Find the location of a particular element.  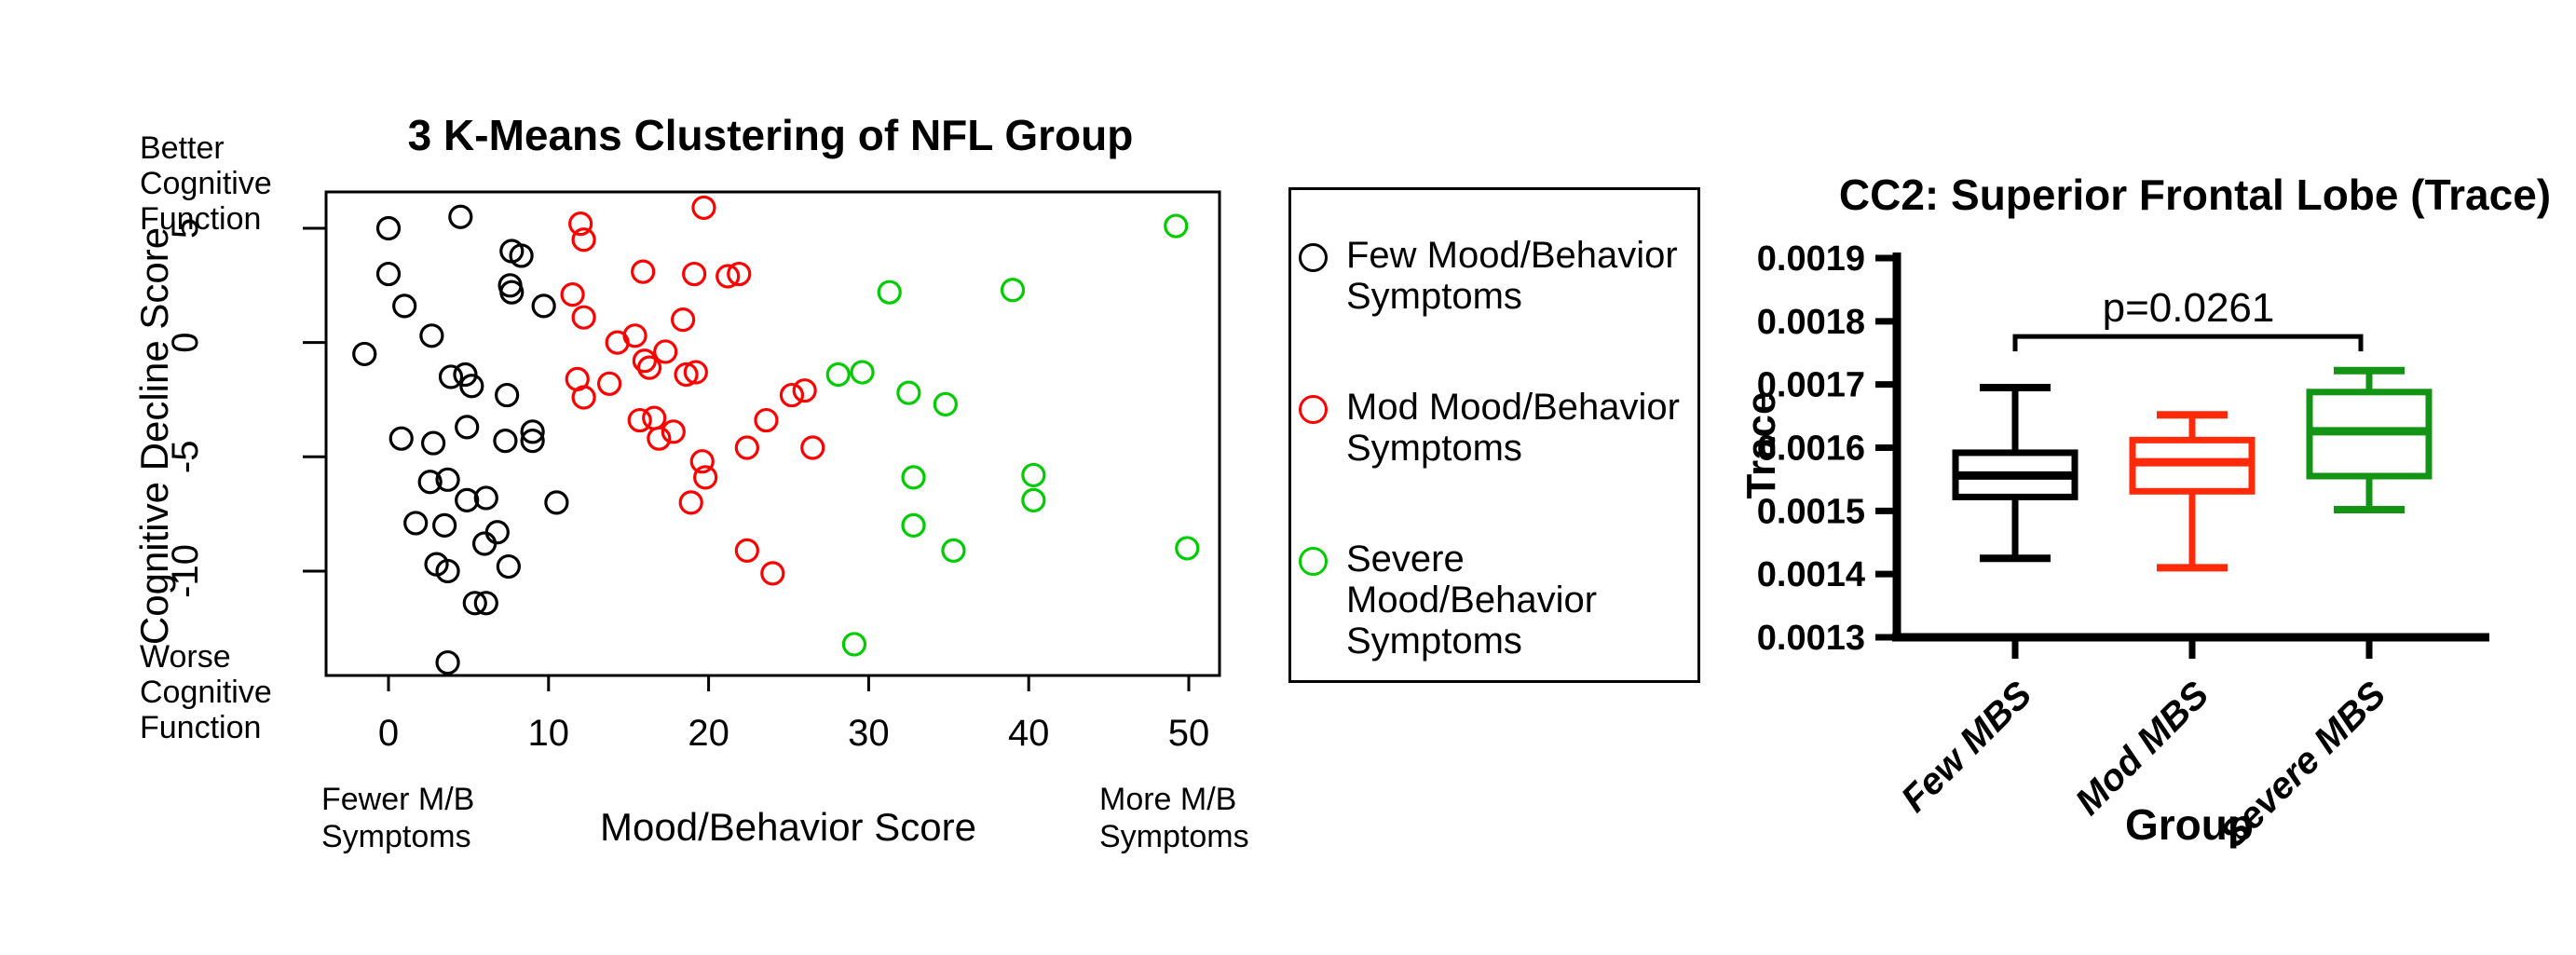

y-tick-label: 5 is located at coordinates (185, 229).